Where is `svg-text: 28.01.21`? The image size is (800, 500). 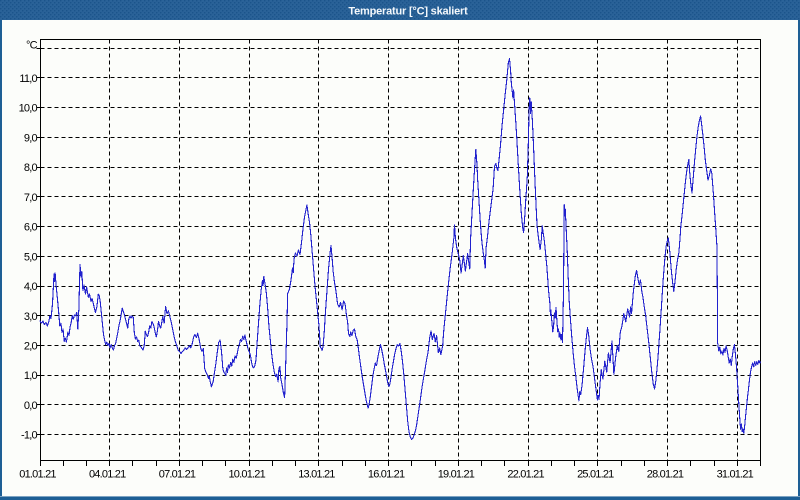
svg-text: 28.01.21 is located at coordinates (665, 475).